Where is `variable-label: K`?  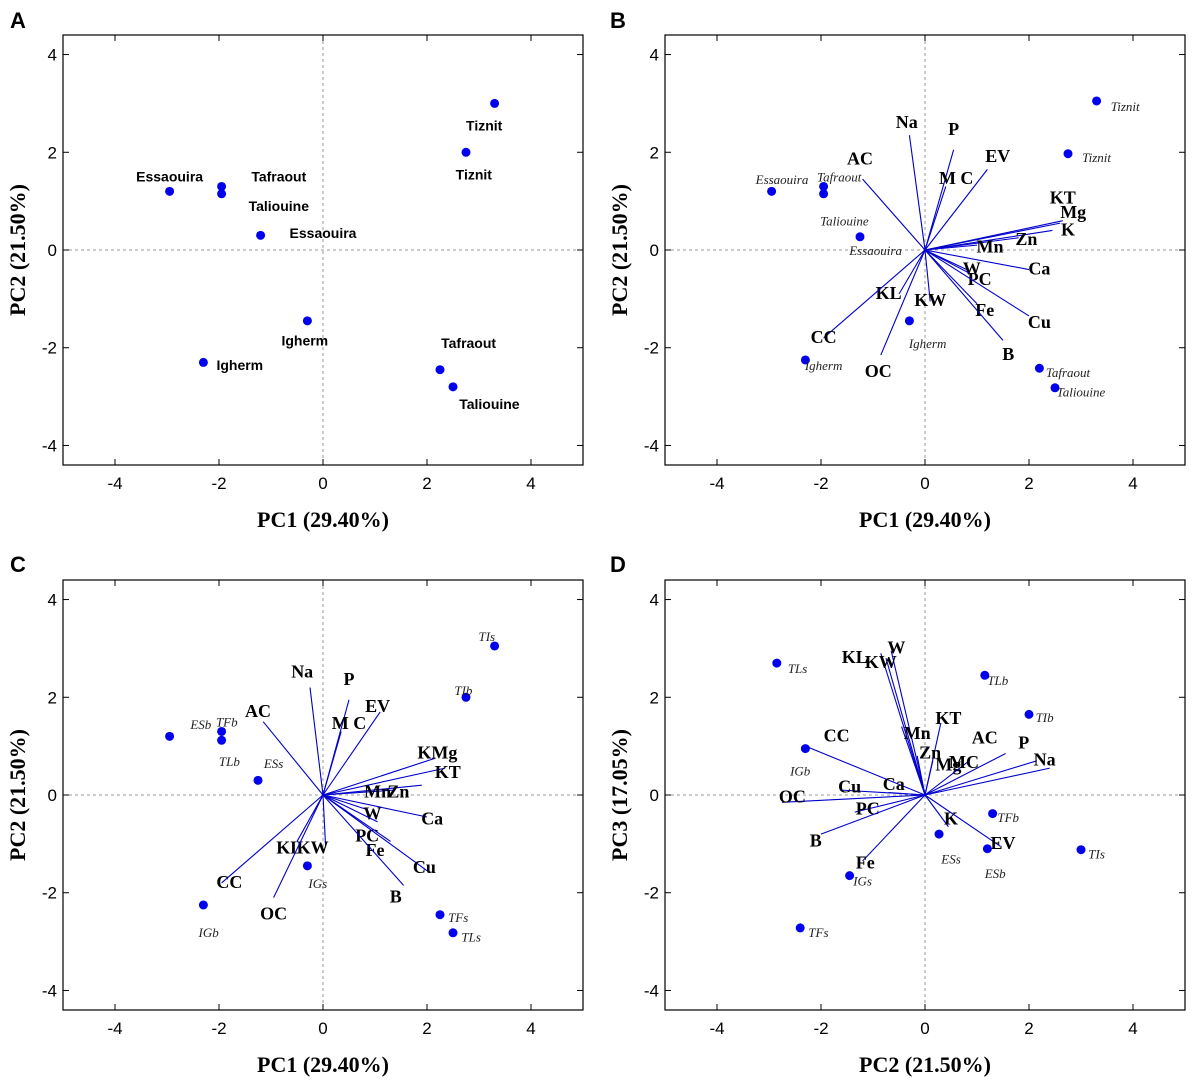 variable-label: K is located at coordinates (1068, 229).